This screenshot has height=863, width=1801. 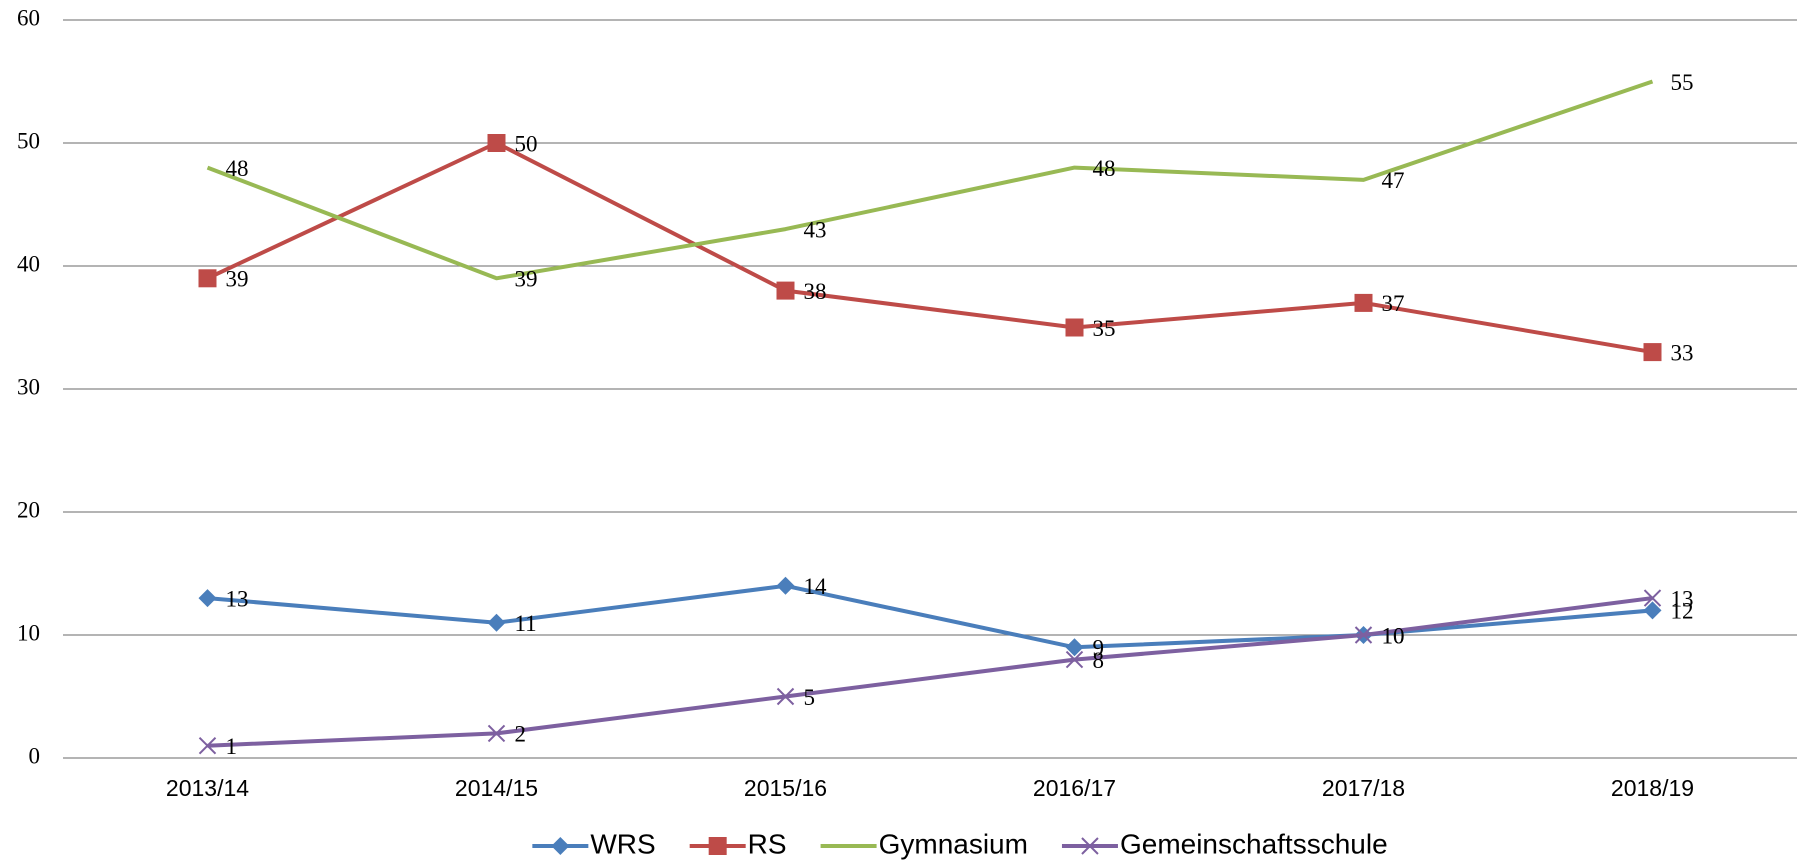 I want to click on data-label: 2, so click(x=521, y=734).